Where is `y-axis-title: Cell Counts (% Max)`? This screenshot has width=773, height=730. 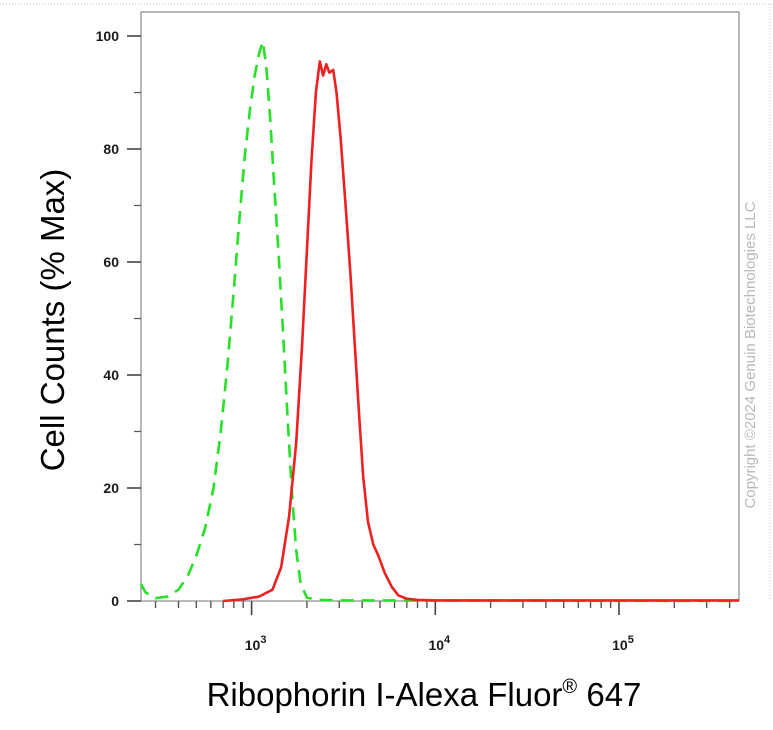 y-axis-title: Cell Counts (% Max) is located at coordinates (52, 320).